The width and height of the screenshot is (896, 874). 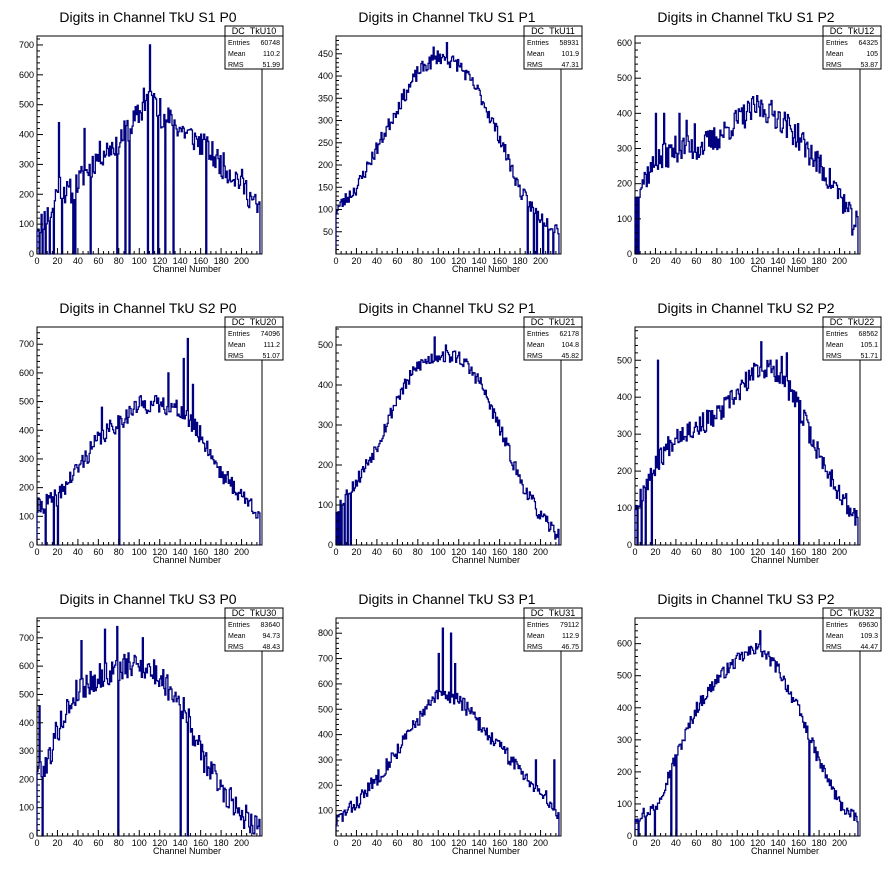 What do you see at coordinates (624, 184) in the screenshot?
I see `y-tick-label: 200` at bounding box center [624, 184].